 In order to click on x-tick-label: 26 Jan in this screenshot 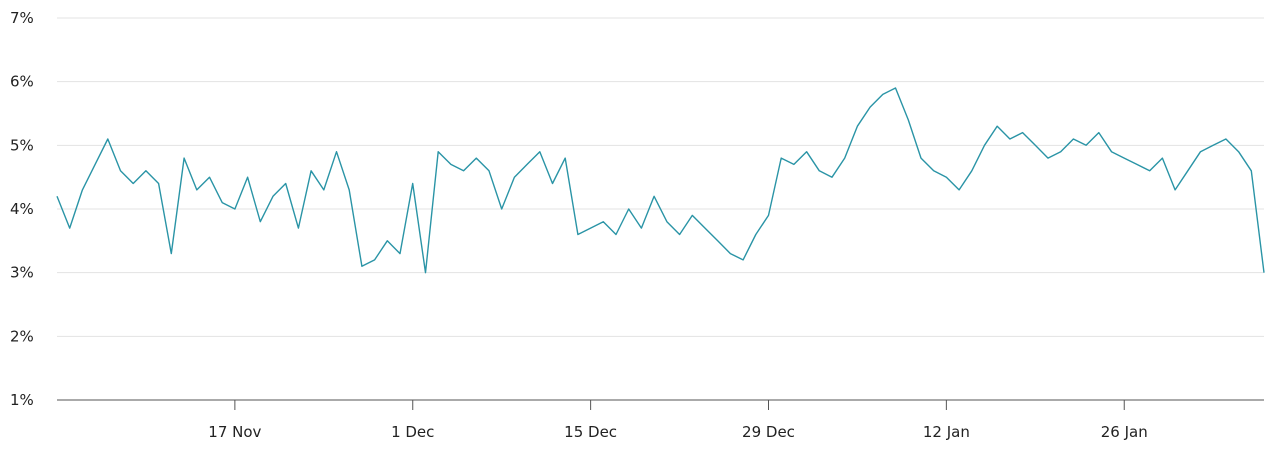, I will do `click(1124, 432)`.